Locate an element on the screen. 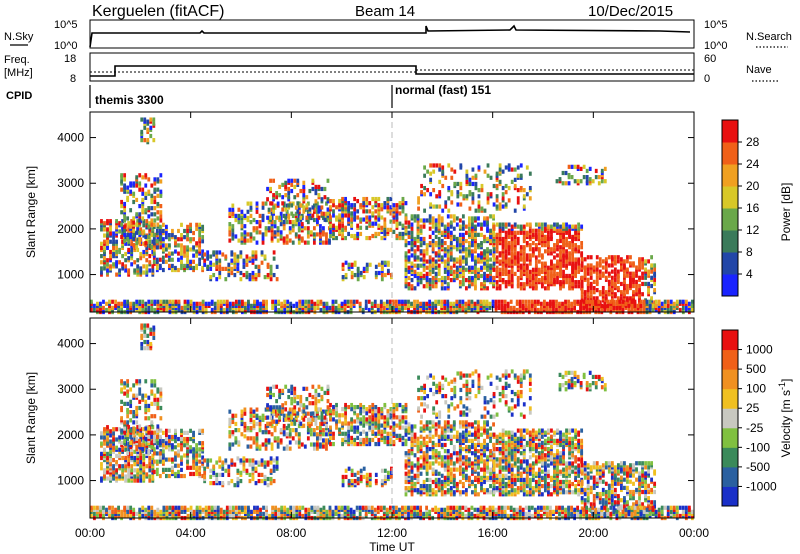  nave-tick-top: 60 is located at coordinates (710, 59).